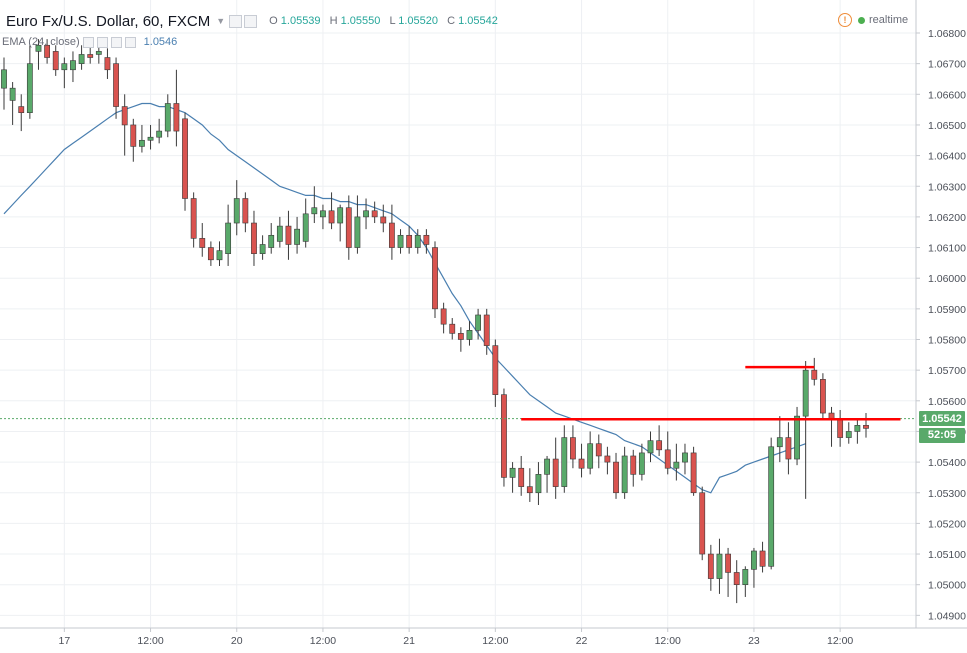 This screenshot has width=967, height=653. What do you see at coordinates (130, 42) in the screenshot?
I see `close-icon` at bounding box center [130, 42].